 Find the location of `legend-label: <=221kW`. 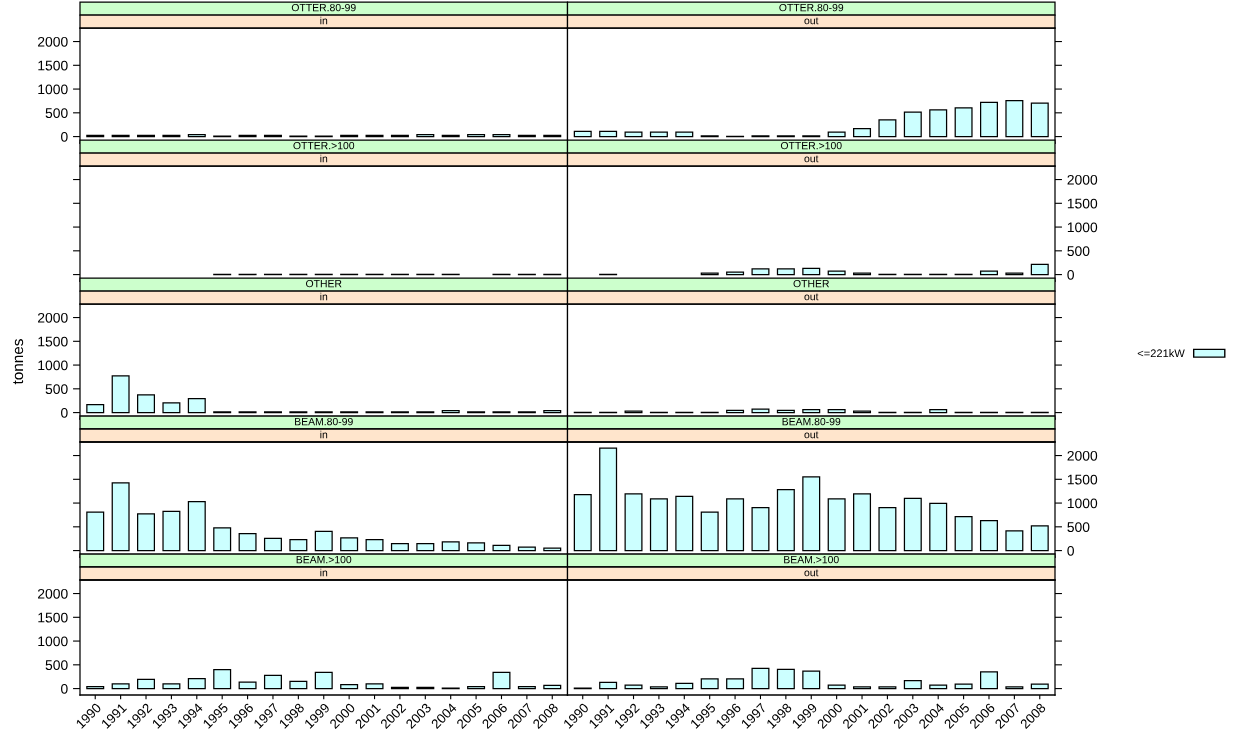

legend-label: <=221kW is located at coordinates (1161, 353).